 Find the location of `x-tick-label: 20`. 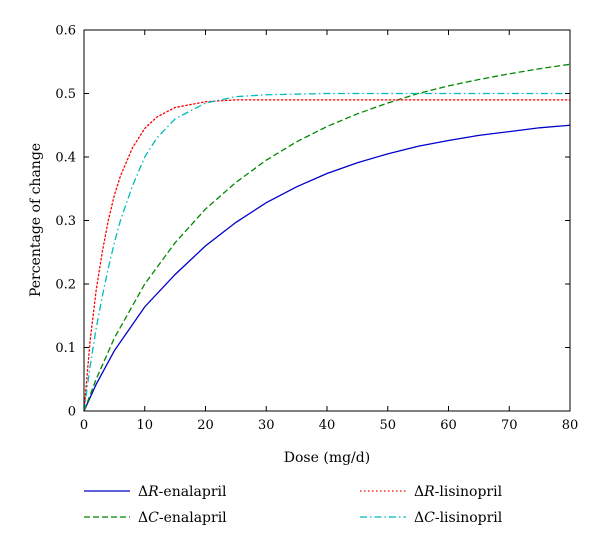

x-tick-label: 20 is located at coordinates (205, 425).